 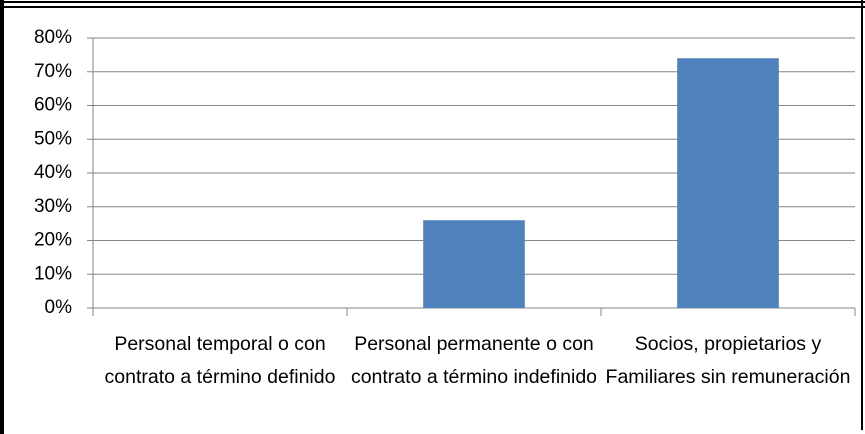 I want to click on y-tick-label: 10%, so click(x=53, y=273).